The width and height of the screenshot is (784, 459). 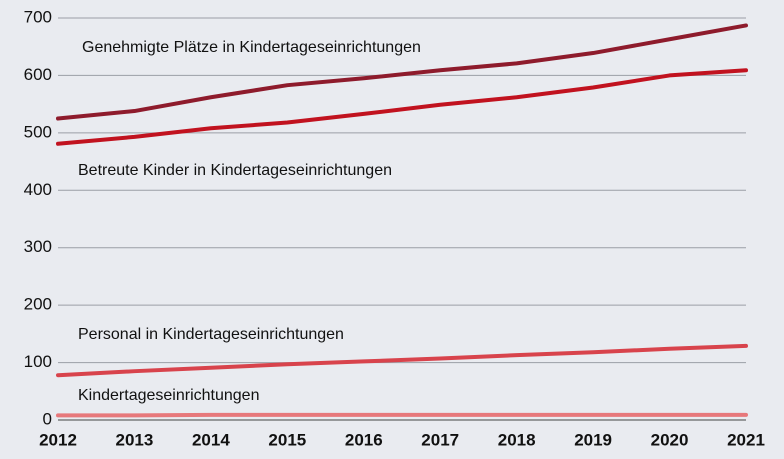 What do you see at coordinates (38, 74) in the screenshot?
I see `y-tick-label: 600` at bounding box center [38, 74].